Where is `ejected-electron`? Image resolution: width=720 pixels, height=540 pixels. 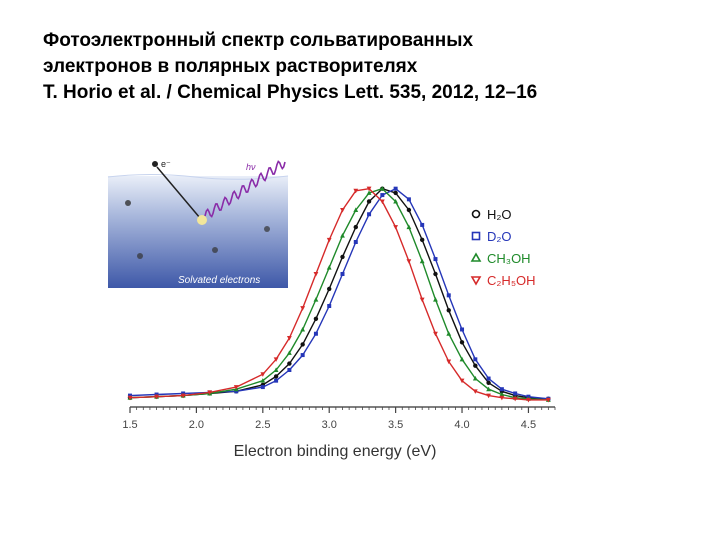
ejected-electron is located at coordinates (155, 164).